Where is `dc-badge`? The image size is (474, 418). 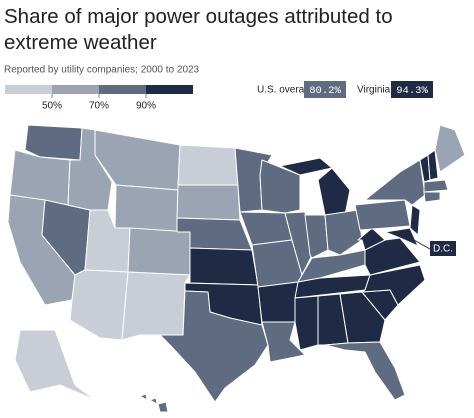
dc-badge is located at coordinates (443, 248).